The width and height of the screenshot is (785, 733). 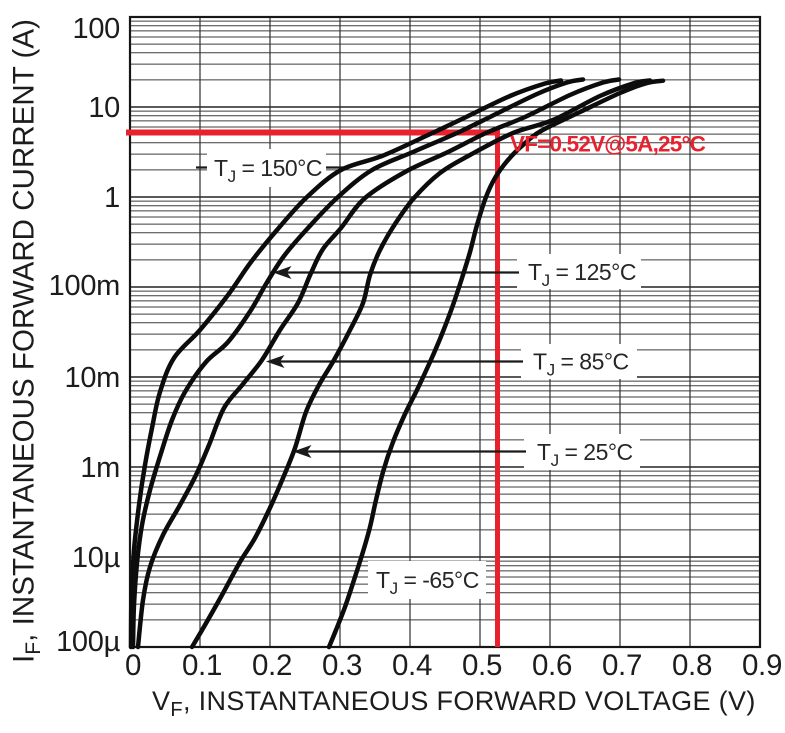 What do you see at coordinates (202, 665) in the screenshot?
I see `svg-text: 0.1` at bounding box center [202, 665].